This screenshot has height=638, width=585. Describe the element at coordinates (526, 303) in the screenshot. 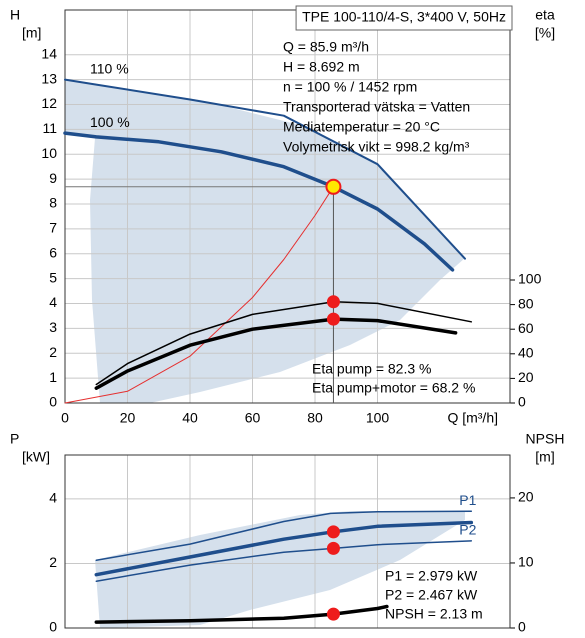

I see `y2-tick-label: 80` at that location.